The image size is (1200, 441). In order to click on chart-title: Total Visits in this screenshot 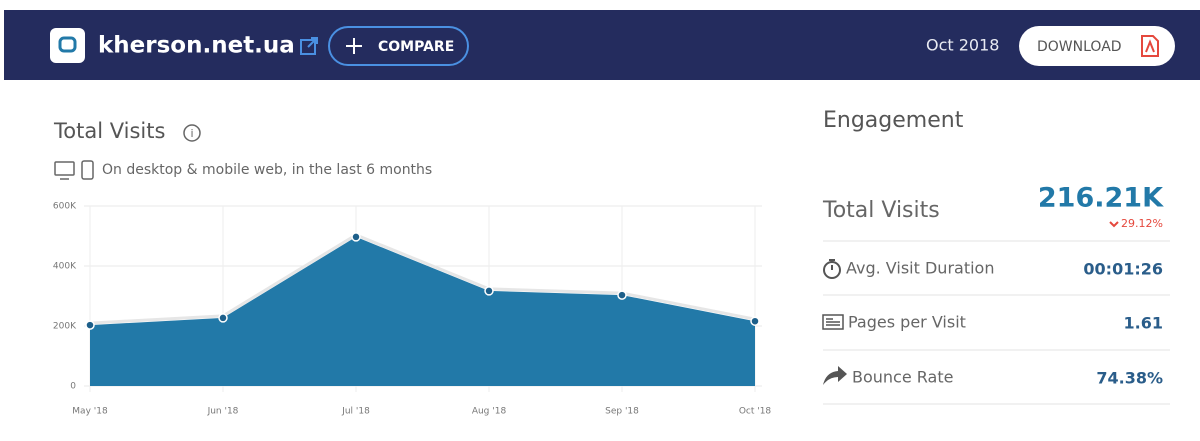, I will do `click(109, 131)`.